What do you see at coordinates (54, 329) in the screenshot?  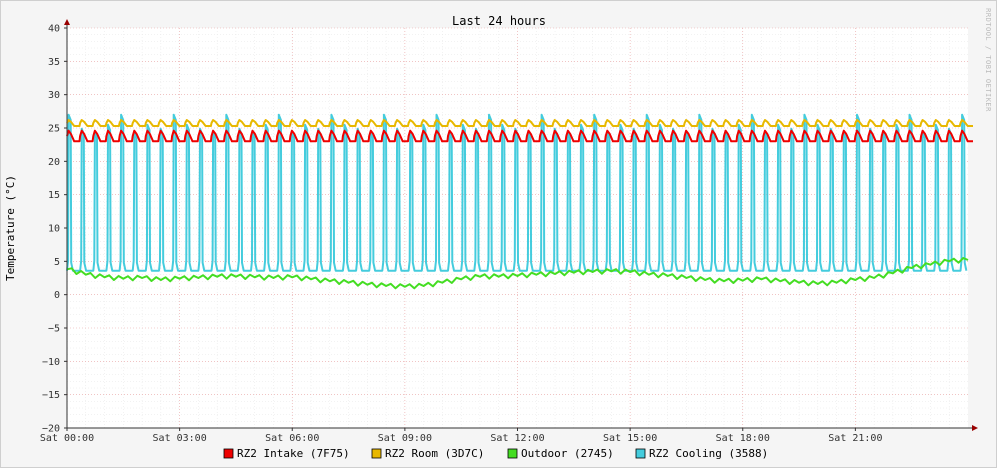 I see `y-tick-label: −5` at bounding box center [54, 329].